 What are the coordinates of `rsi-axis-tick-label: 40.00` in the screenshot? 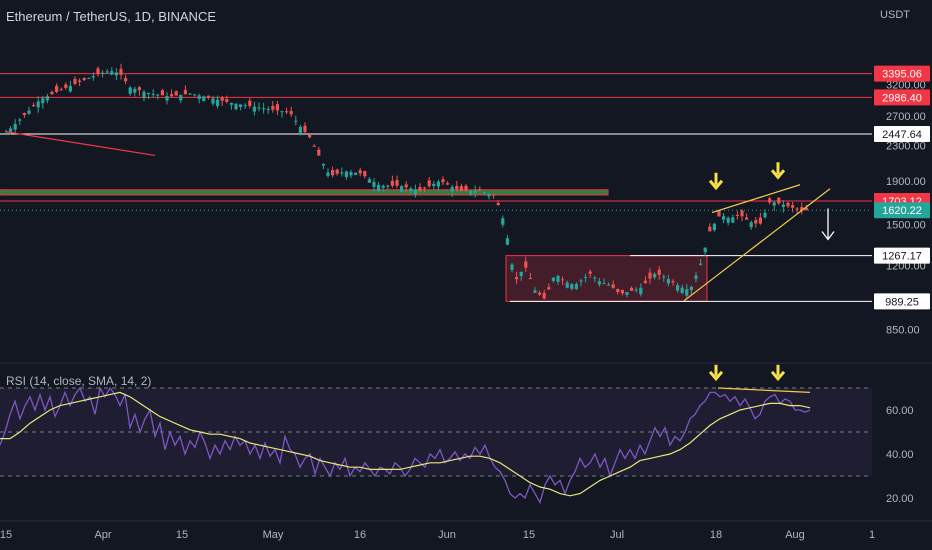 It's located at (900, 455).